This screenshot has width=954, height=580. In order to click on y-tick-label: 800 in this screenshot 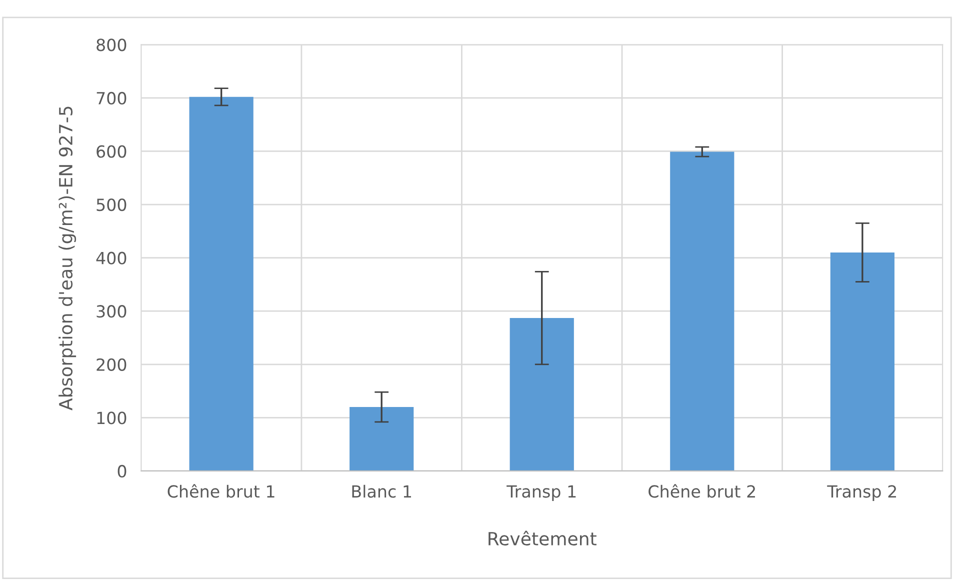, I will do `click(111, 45)`.